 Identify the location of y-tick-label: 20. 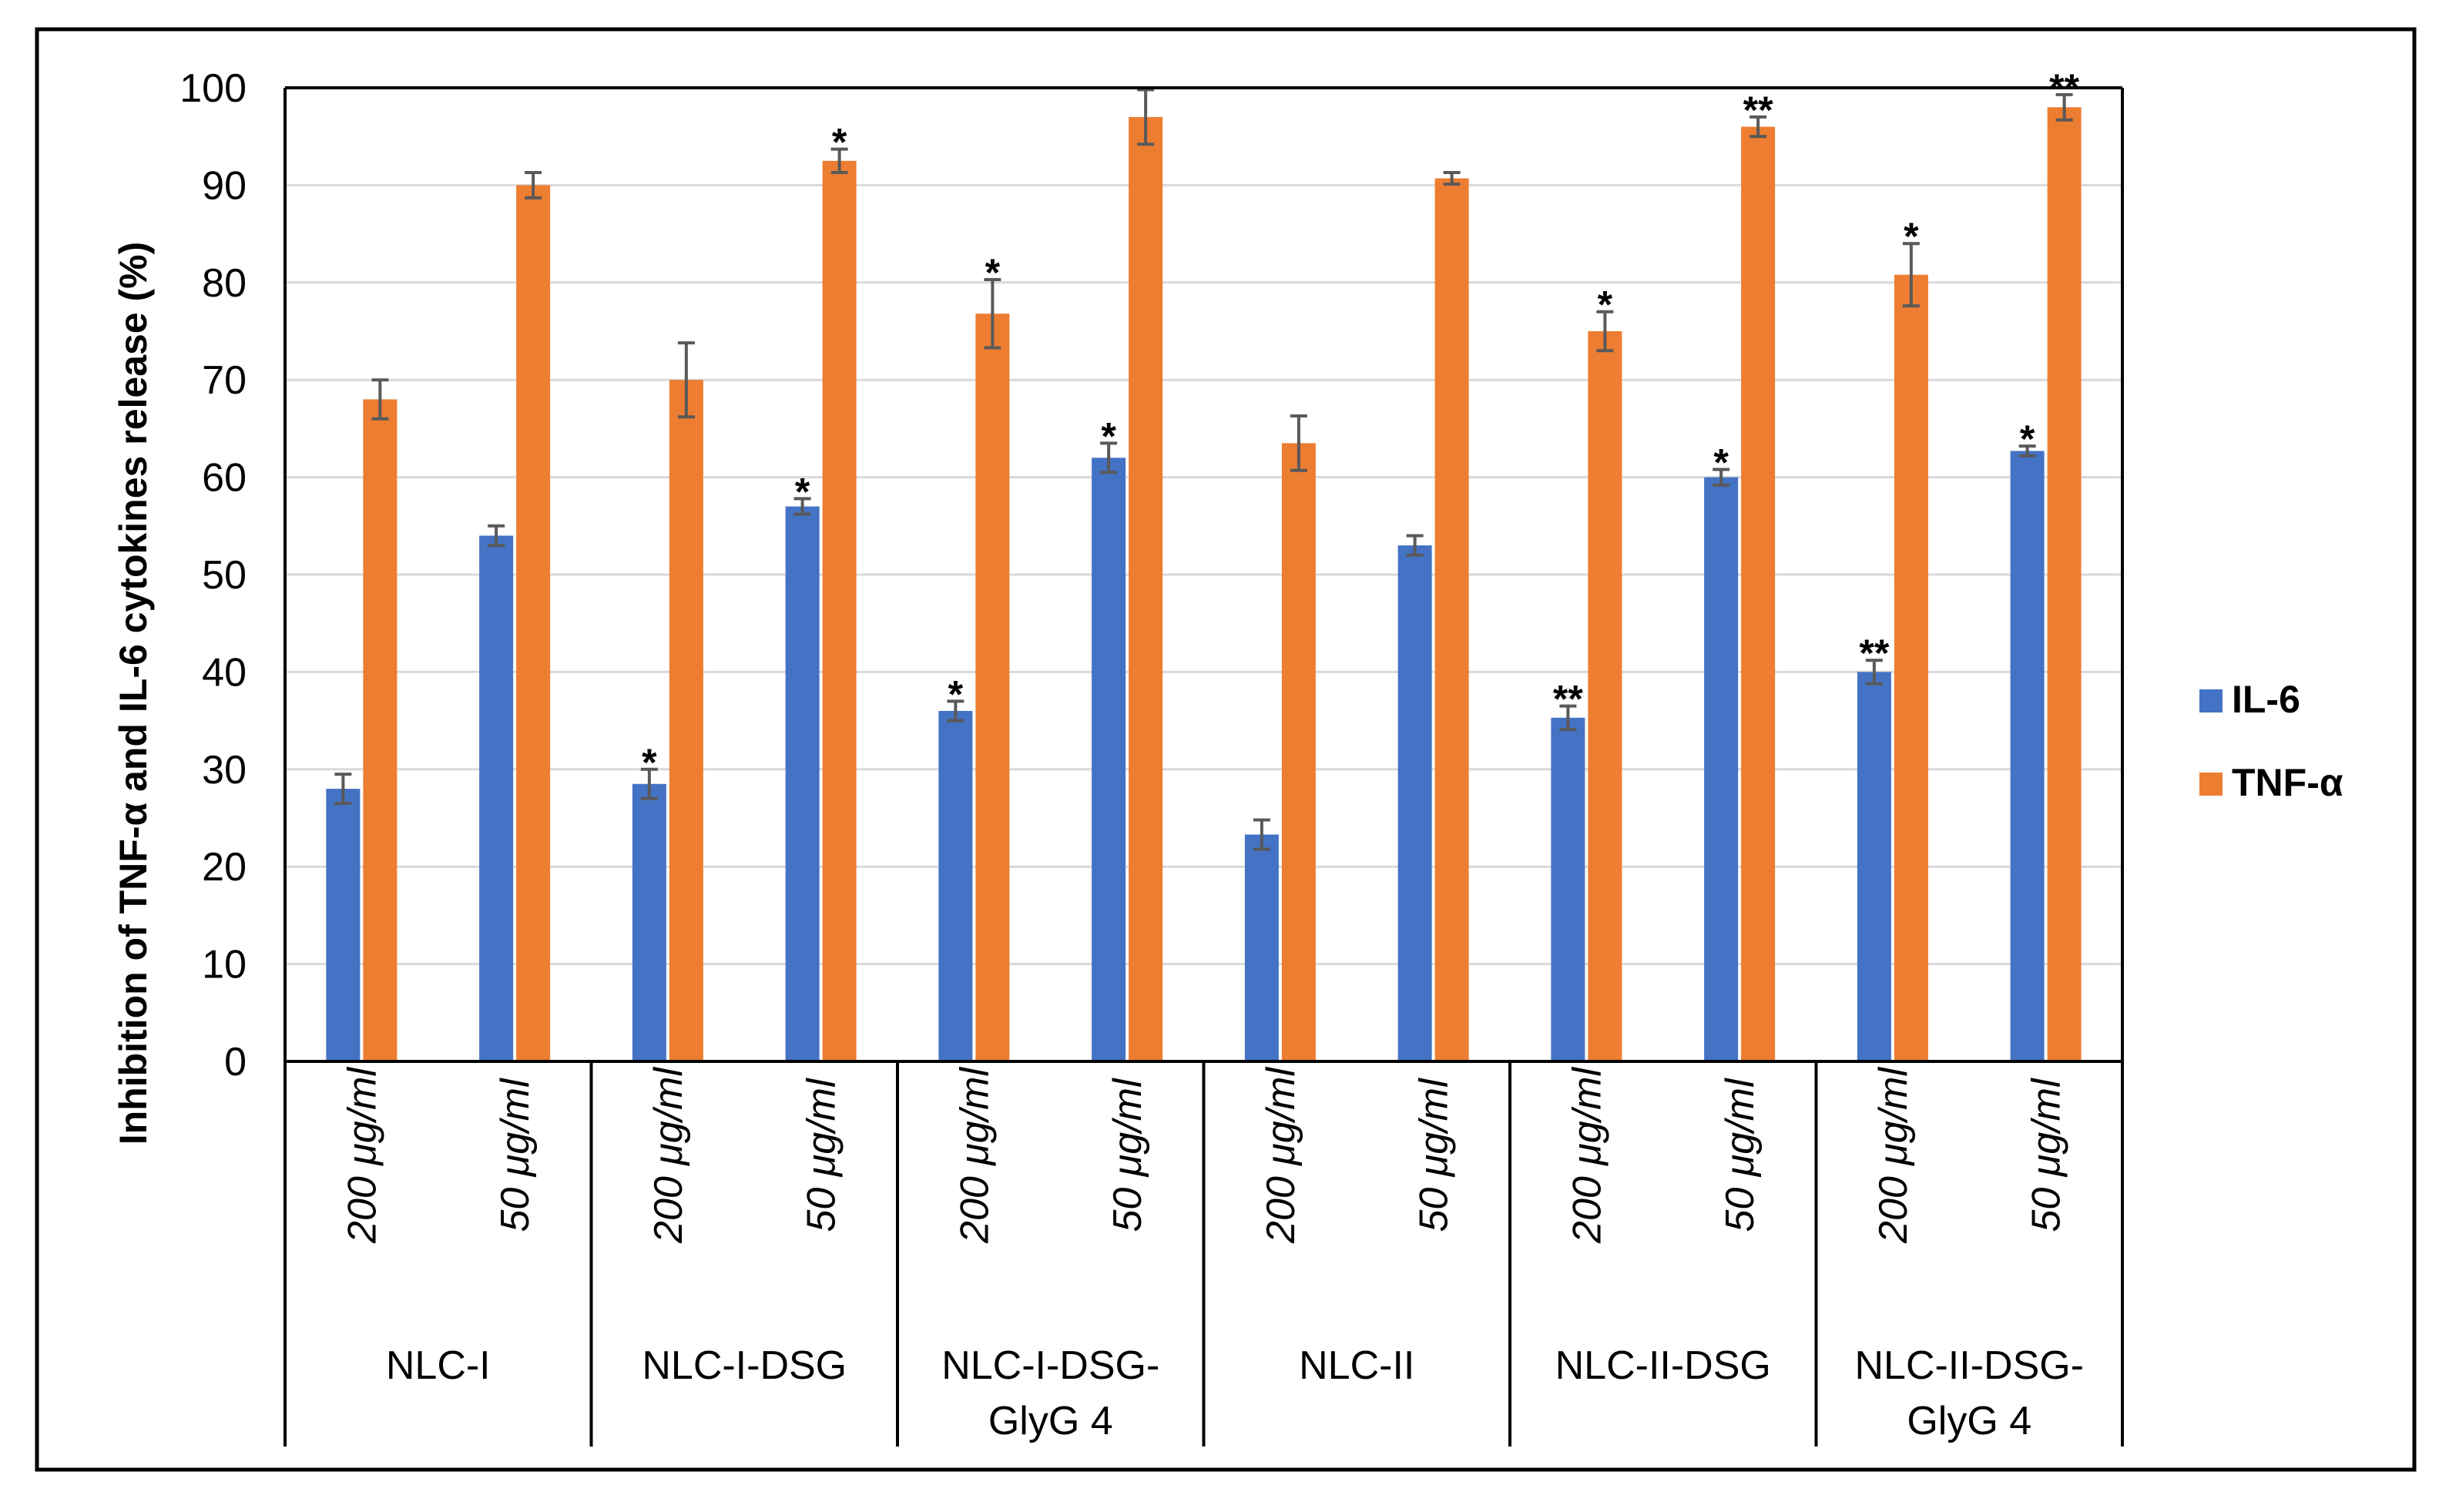
(224, 867).